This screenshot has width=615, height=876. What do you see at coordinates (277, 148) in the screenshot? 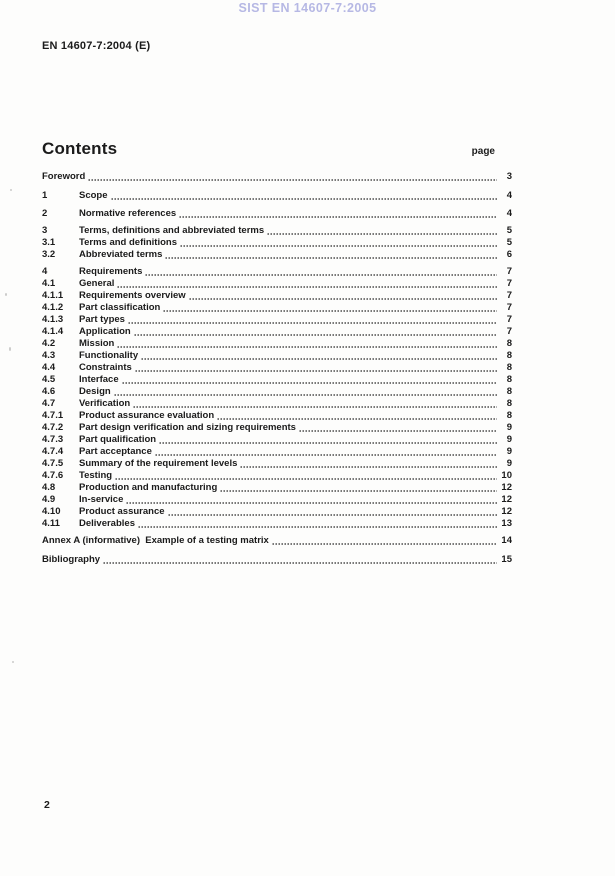
I see `contents-header: Contents page` at bounding box center [277, 148].